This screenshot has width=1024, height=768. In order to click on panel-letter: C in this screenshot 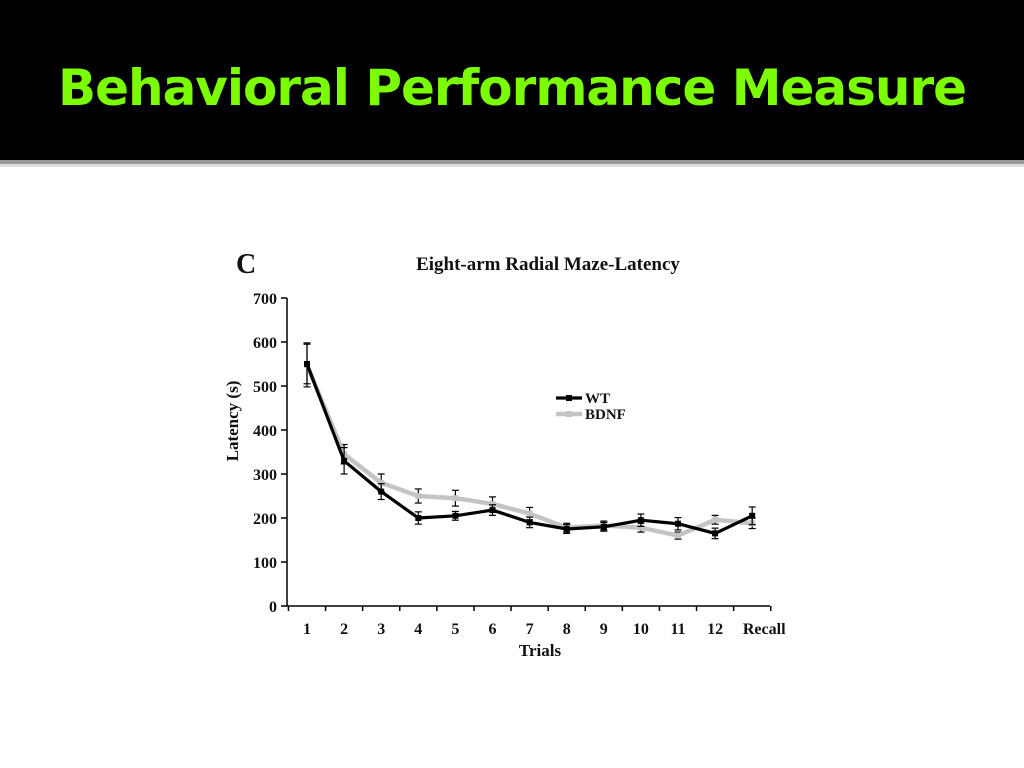, I will do `click(246, 264)`.